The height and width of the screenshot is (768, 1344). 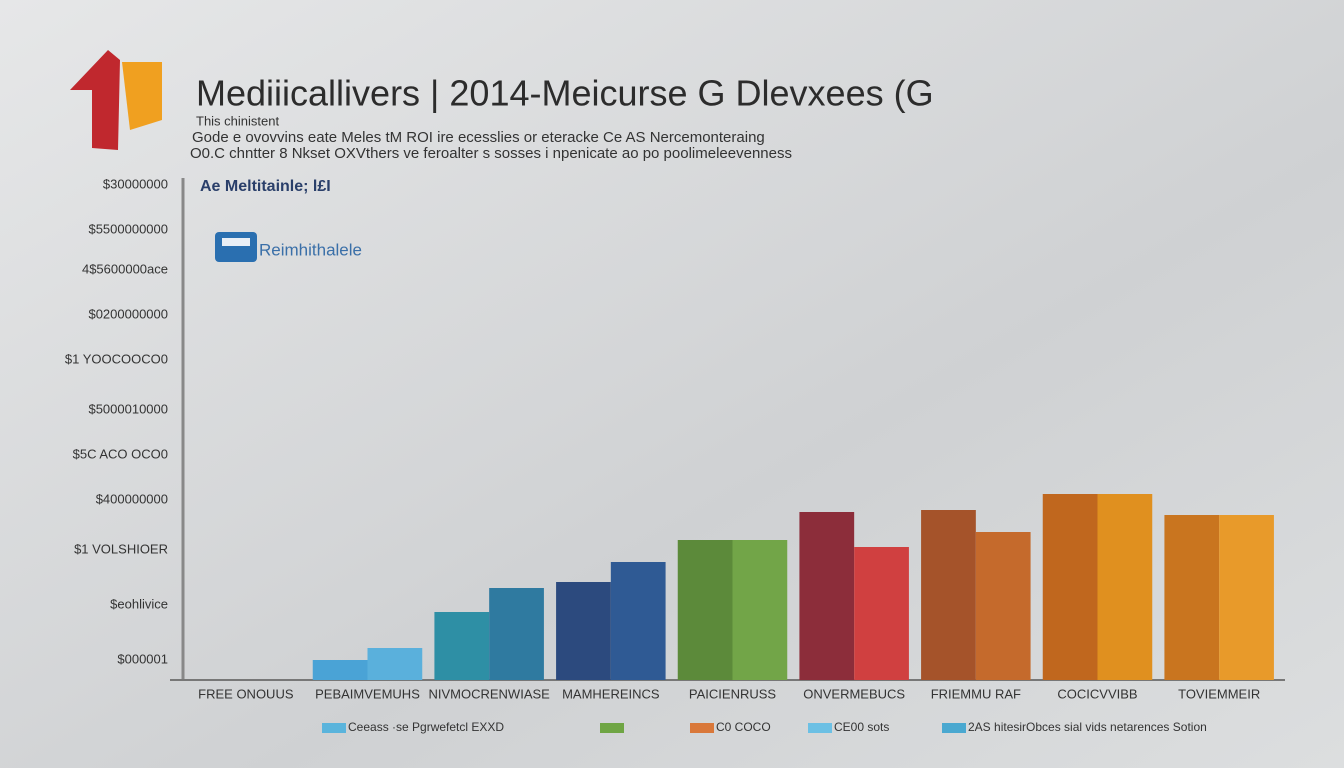 What do you see at coordinates (125, 268) in the screenshot?
I see `y-tick-label: 4$5600000ace` at bounding box center [125, 268].